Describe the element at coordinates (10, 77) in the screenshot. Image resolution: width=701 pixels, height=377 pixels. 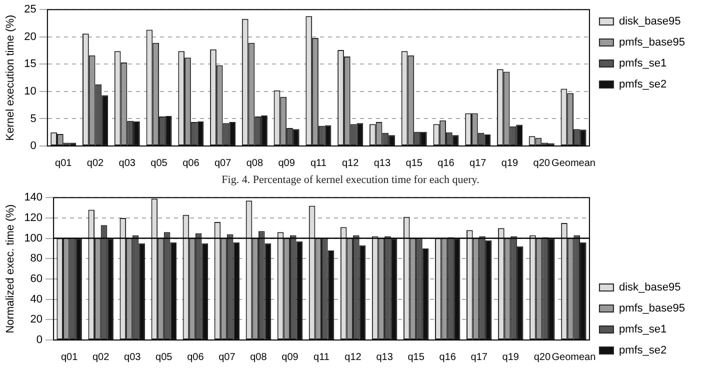
I see `y-axis-title: Kernel execution time (%)` at that location.